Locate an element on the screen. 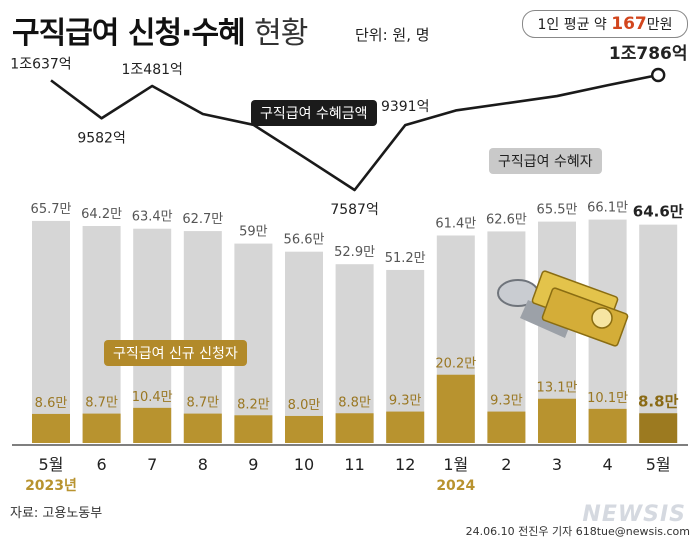 The image size is (700, 544). x-tick-label: 4 is located at coordinates (608, 464).